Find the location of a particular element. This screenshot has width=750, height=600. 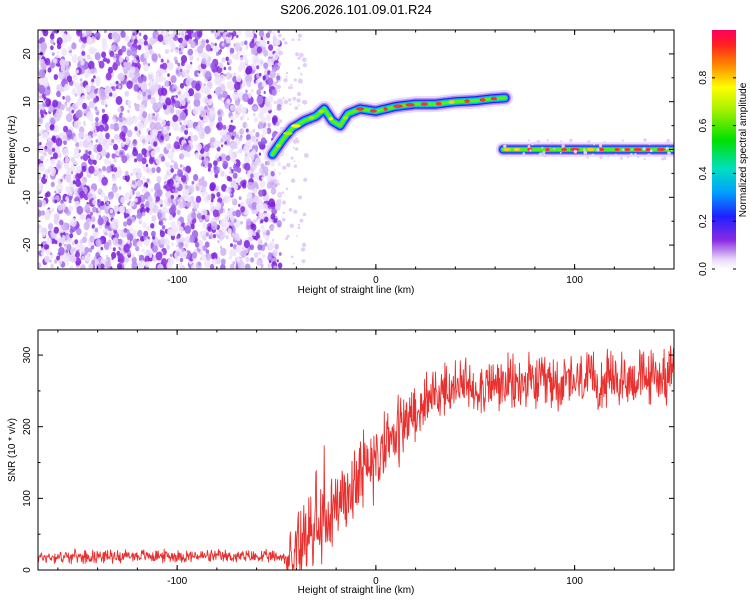

y-tick-label: 20 is located at coordinates (27, 54).